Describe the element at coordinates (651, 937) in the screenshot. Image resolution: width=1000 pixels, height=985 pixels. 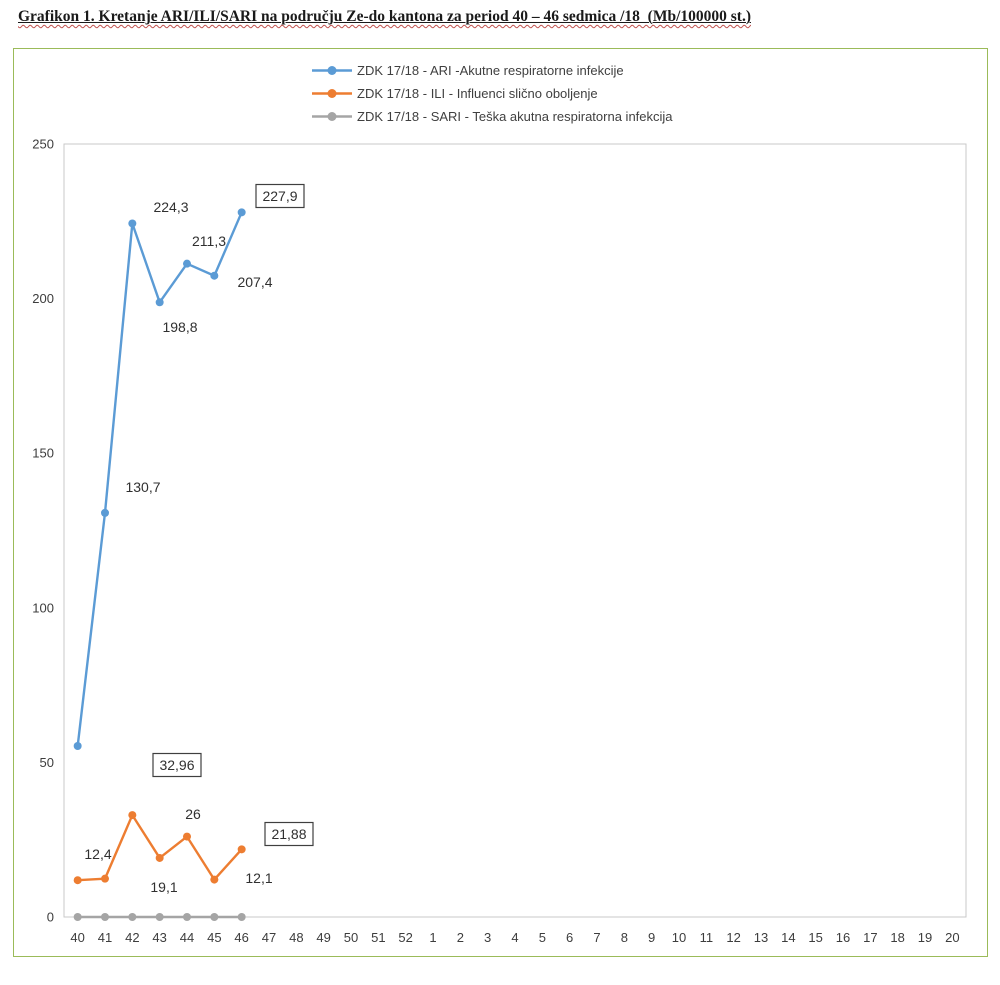
I see `x-axis-tick-label: 9` at that location.